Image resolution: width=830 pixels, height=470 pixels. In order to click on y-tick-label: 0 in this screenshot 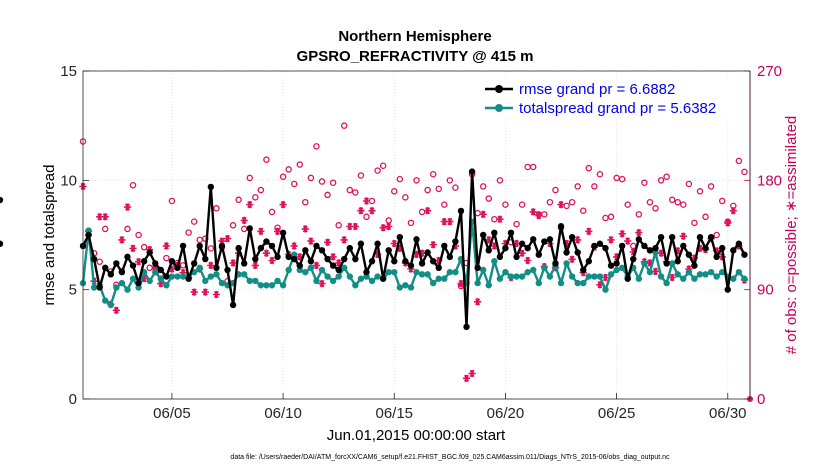, I will do `click(73, 399)`.